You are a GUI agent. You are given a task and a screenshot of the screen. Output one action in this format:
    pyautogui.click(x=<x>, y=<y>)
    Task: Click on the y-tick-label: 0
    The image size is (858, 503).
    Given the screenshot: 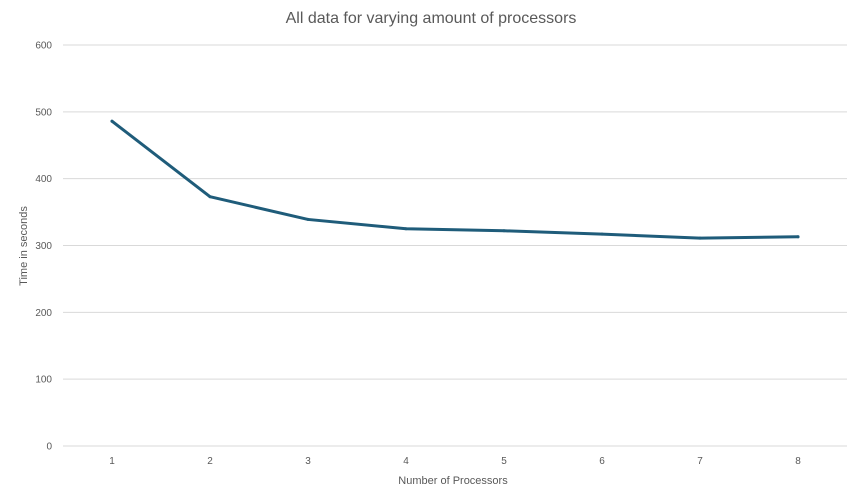 What is the action you would take?
    pyautogui.click(x=49, y=447)
    